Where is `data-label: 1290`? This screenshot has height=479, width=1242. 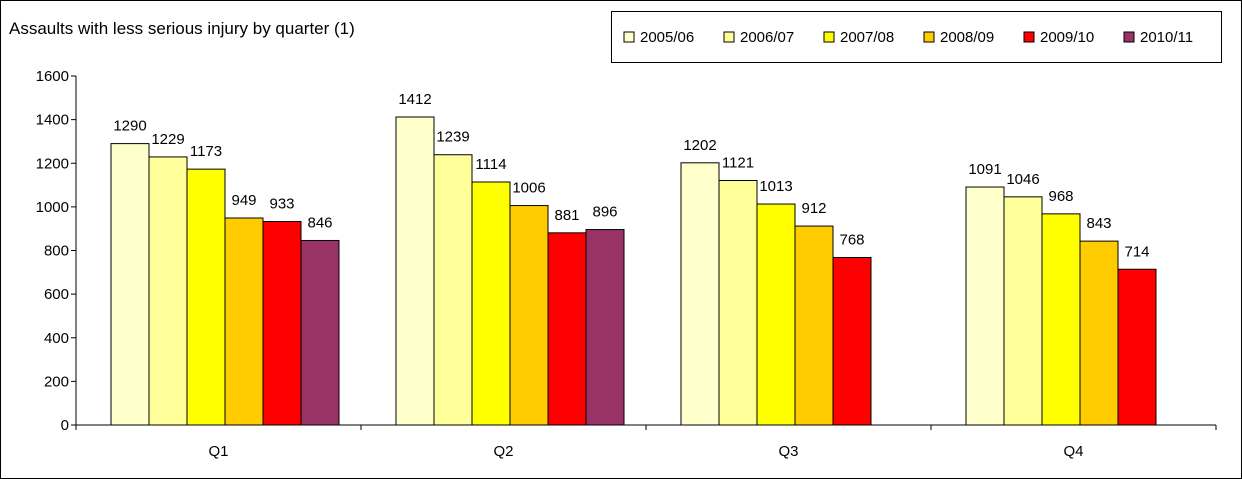
data-label: 1290 is located at coordinates (129, 126).